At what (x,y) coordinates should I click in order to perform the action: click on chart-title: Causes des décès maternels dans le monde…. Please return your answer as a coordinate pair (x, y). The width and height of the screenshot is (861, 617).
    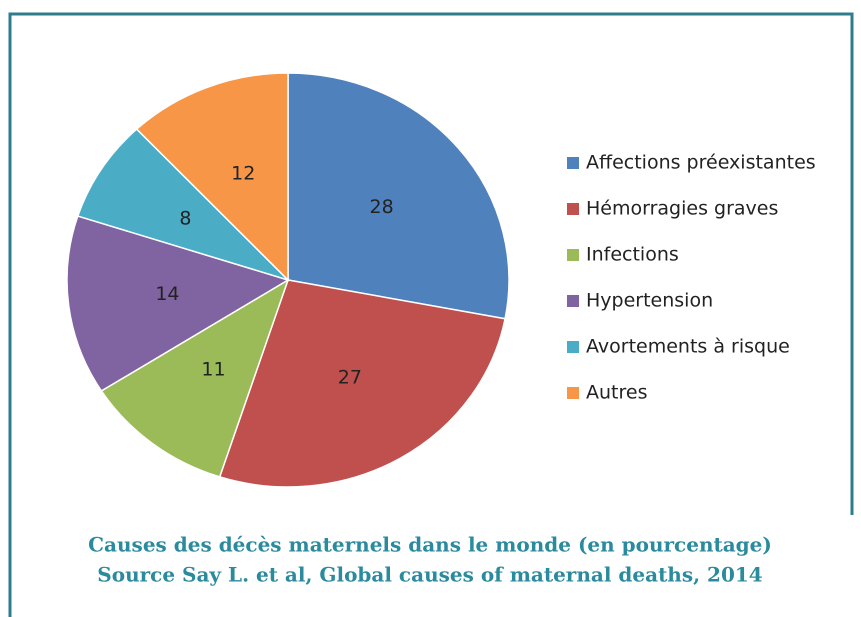
    Looking at the image, I should click on (430, 545).